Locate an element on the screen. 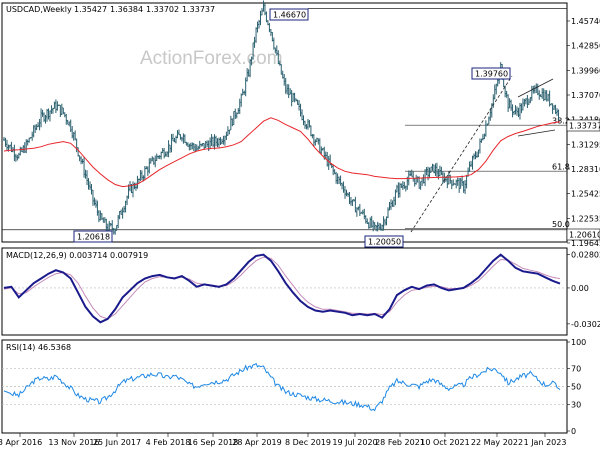  fib-level-label: 50.0 is located at coordinates (561, 224).